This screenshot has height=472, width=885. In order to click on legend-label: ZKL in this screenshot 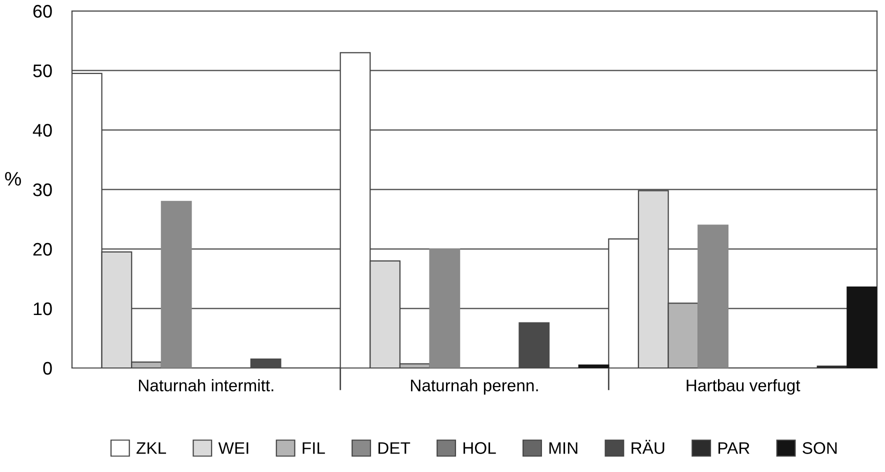, I will do `click(151, 448)`.